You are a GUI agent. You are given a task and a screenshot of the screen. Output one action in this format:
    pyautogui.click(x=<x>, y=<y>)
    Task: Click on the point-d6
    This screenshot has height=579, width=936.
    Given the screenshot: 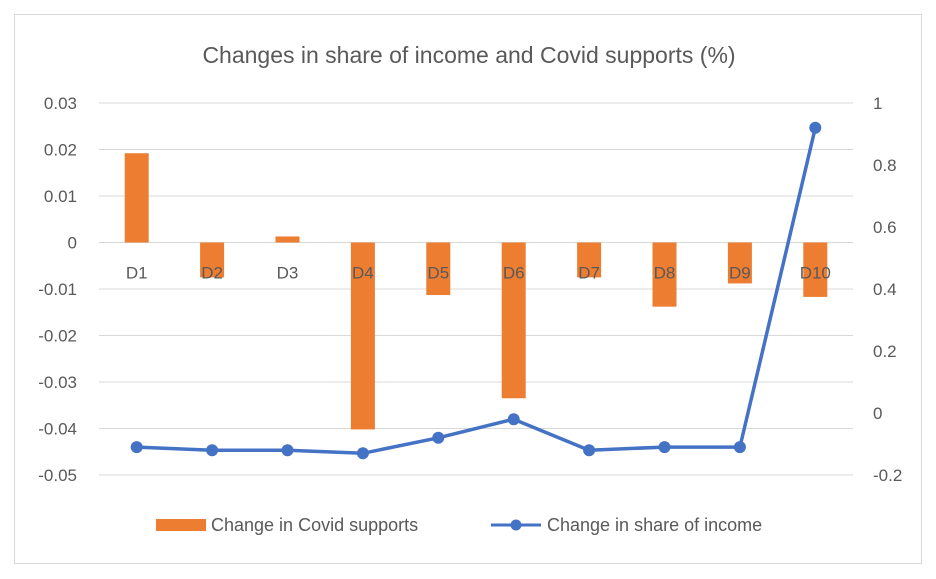 What is the action you would take?
    pyautogui.click(x=513, y=419)
    